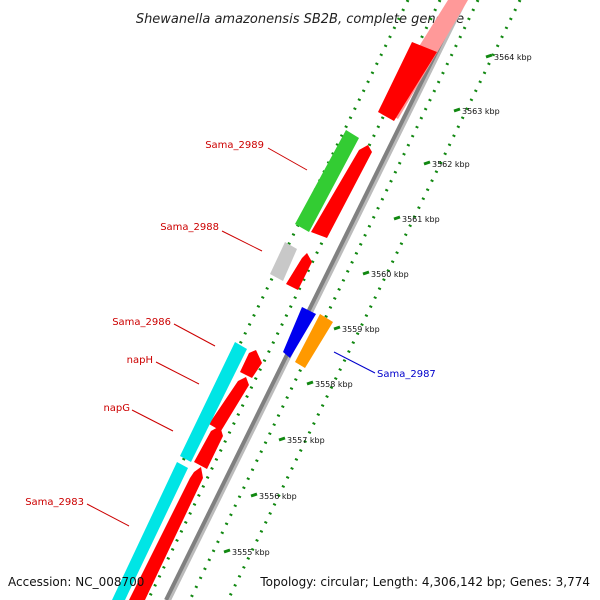  I want to click on scale-tick-label: 3561 kbp, so click(421, 219).